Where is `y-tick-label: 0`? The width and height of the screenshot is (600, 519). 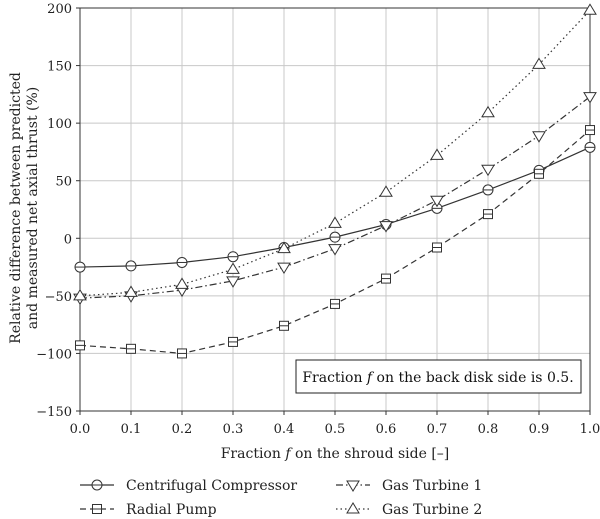
y-tick-label: 0 is located at coordinates (68, 239).